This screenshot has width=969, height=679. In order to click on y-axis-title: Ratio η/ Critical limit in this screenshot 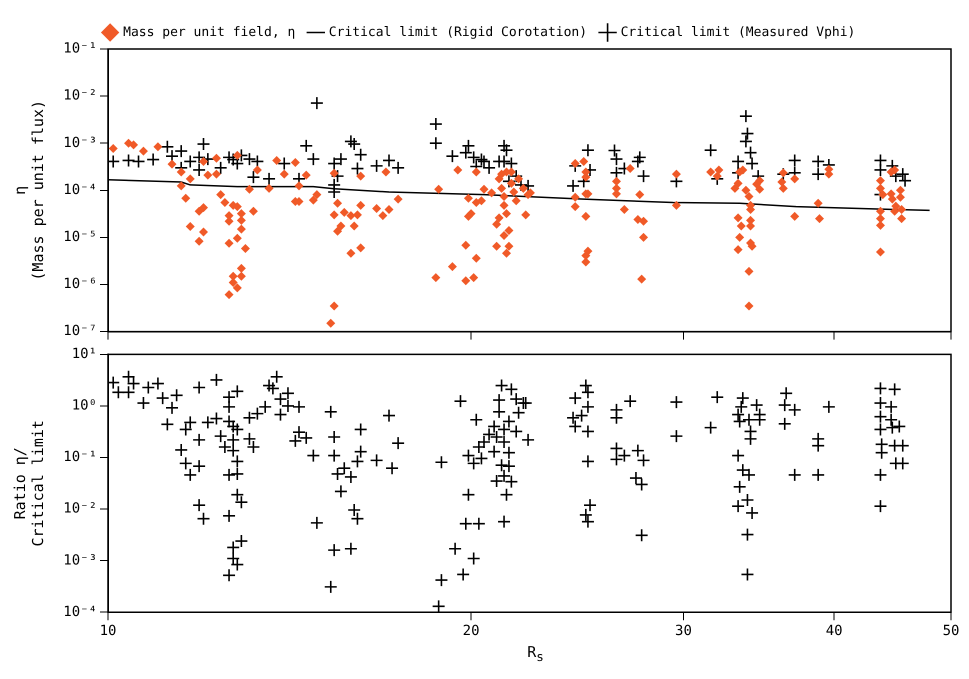, I will do `click(28, 483)`.